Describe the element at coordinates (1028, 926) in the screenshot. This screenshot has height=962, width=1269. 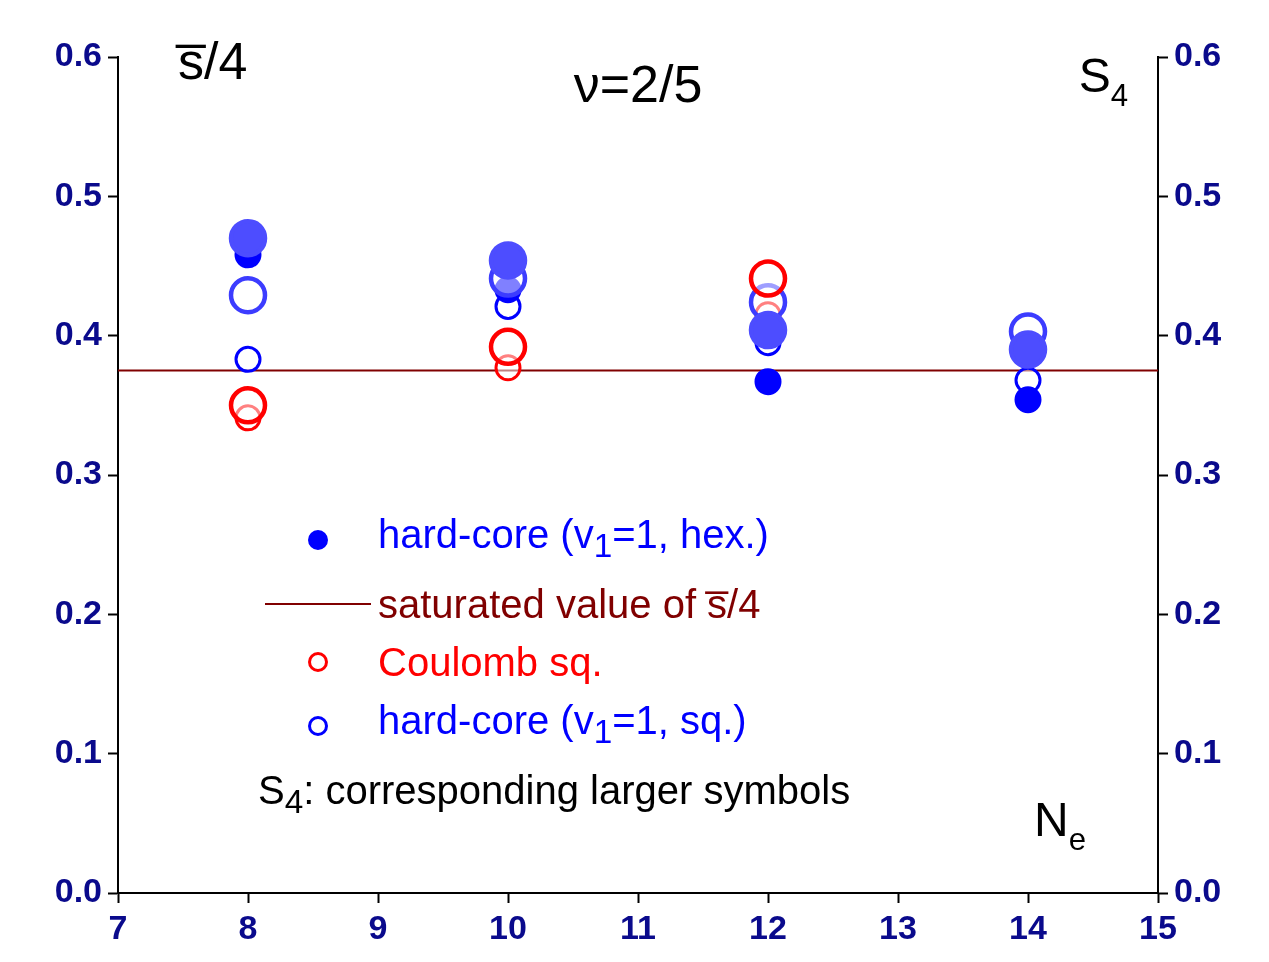
I see `x-tick-label: 14` at that location.